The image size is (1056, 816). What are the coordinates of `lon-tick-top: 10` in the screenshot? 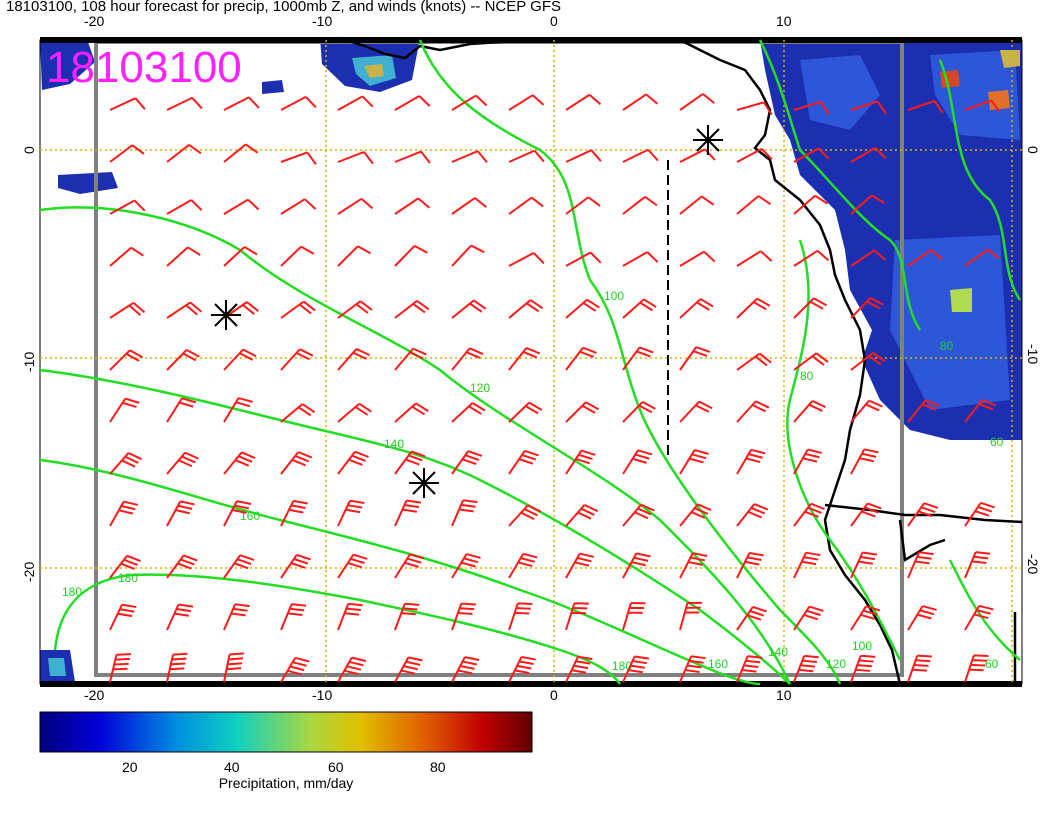 It's located at (784, 21).